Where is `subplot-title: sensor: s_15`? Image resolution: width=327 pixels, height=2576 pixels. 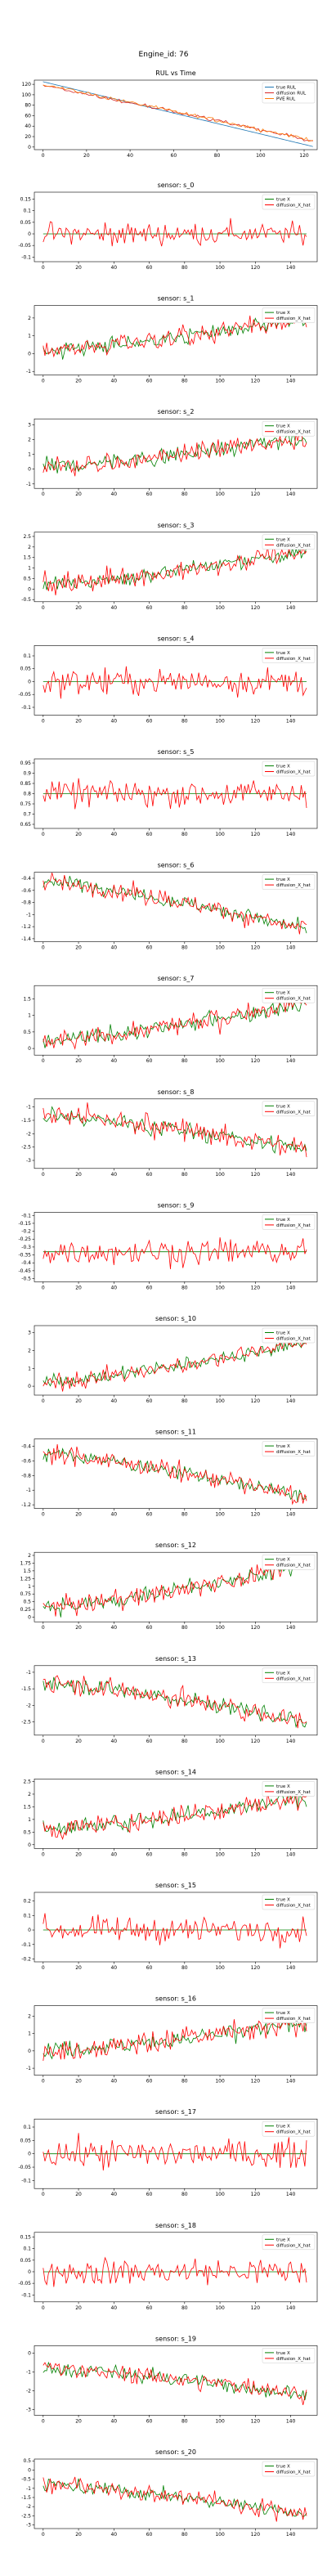
subplot-title: sensor: s_15 is located at coordinates (175, 1885).